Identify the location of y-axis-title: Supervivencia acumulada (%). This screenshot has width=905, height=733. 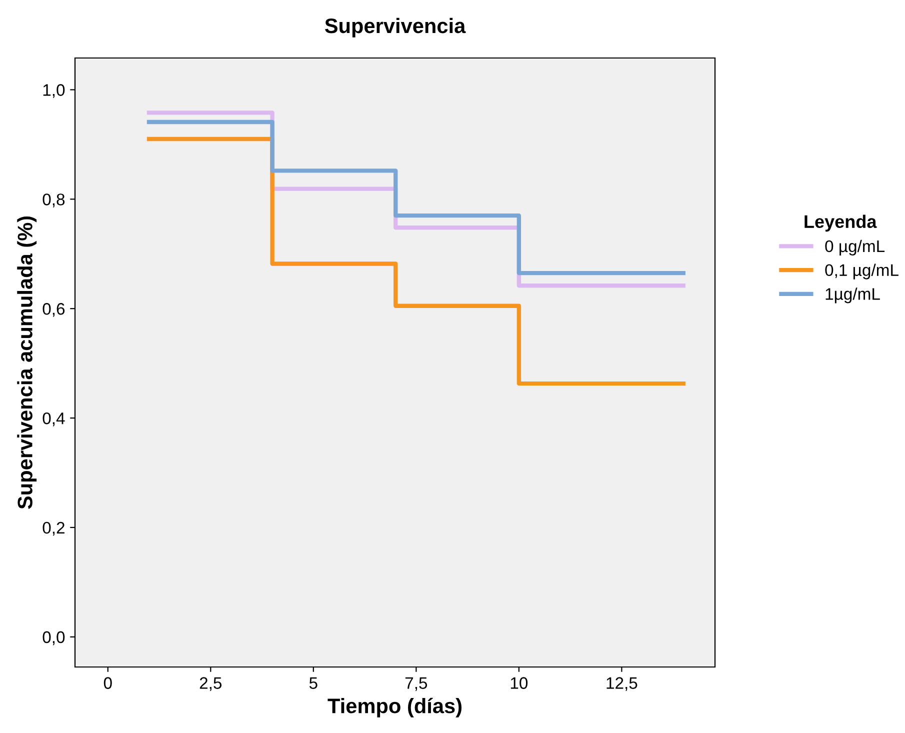
(27, 362).